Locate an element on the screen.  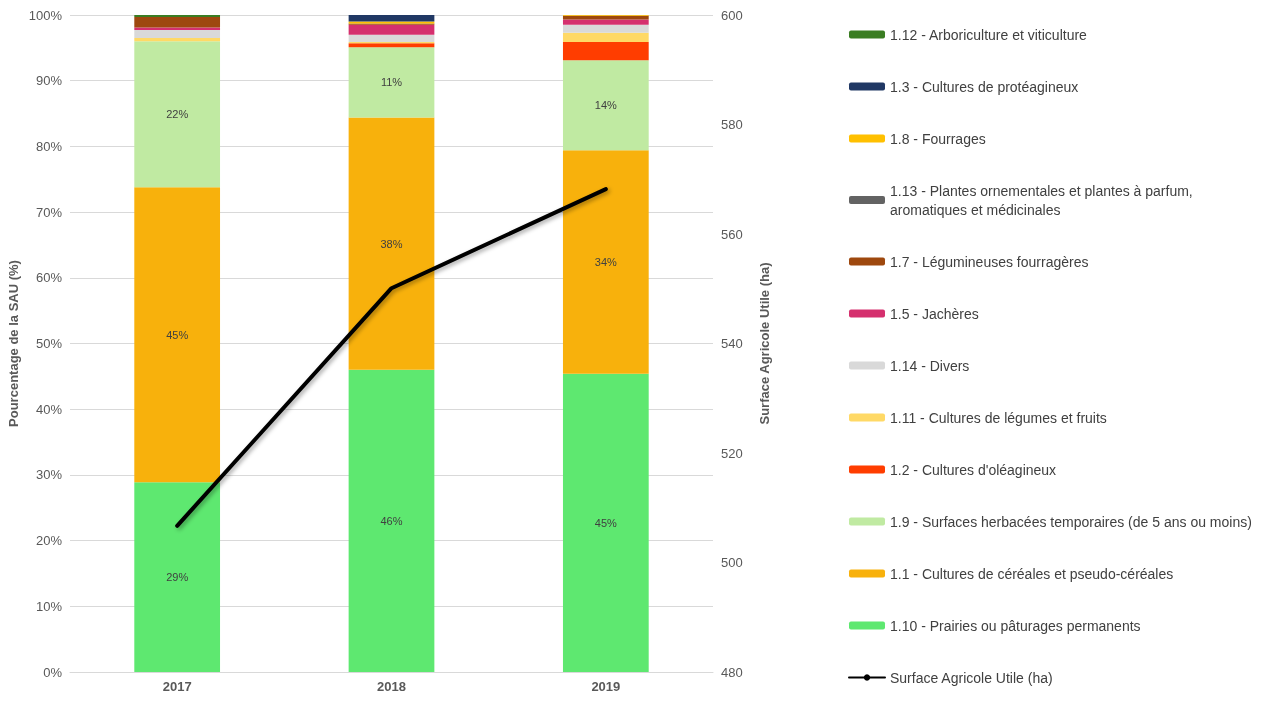
y2-tick-label: 580 is located at coordinates (732, 124).